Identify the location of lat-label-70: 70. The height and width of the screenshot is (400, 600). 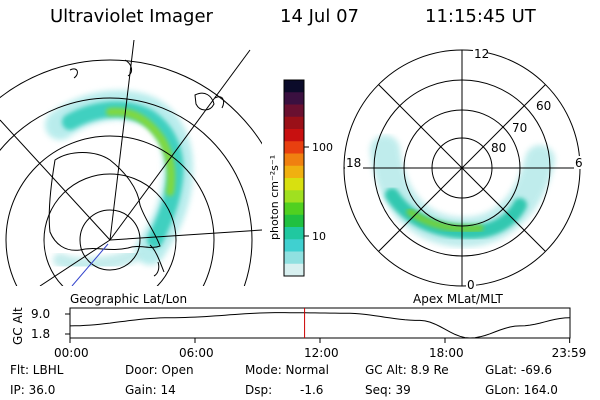
(519, 128).